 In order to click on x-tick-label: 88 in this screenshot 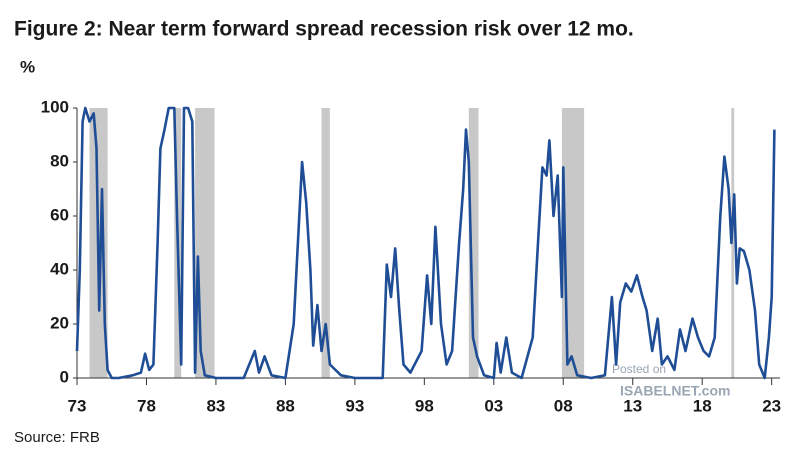, I will do `click(285, 405)`.